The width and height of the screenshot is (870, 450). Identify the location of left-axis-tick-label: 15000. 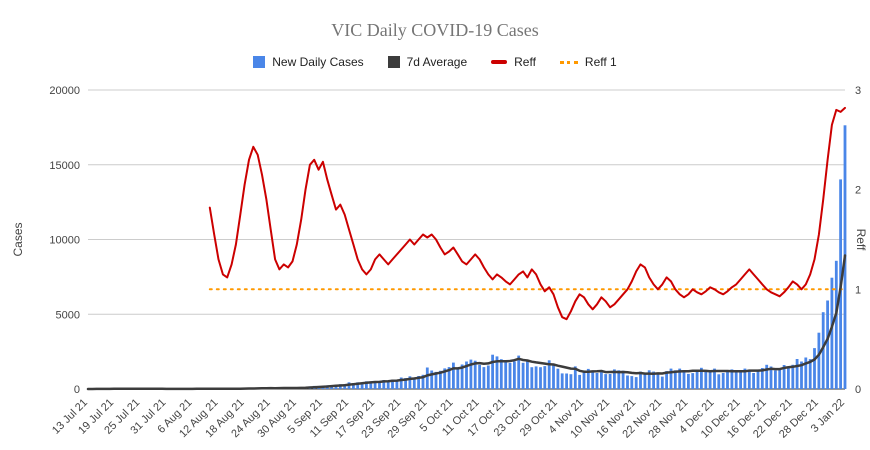
(64, 166).